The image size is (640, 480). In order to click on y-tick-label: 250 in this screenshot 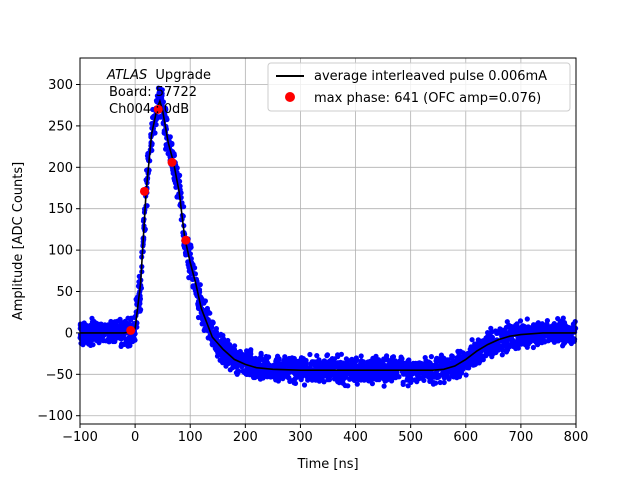, I will do `click(60, 126)`.